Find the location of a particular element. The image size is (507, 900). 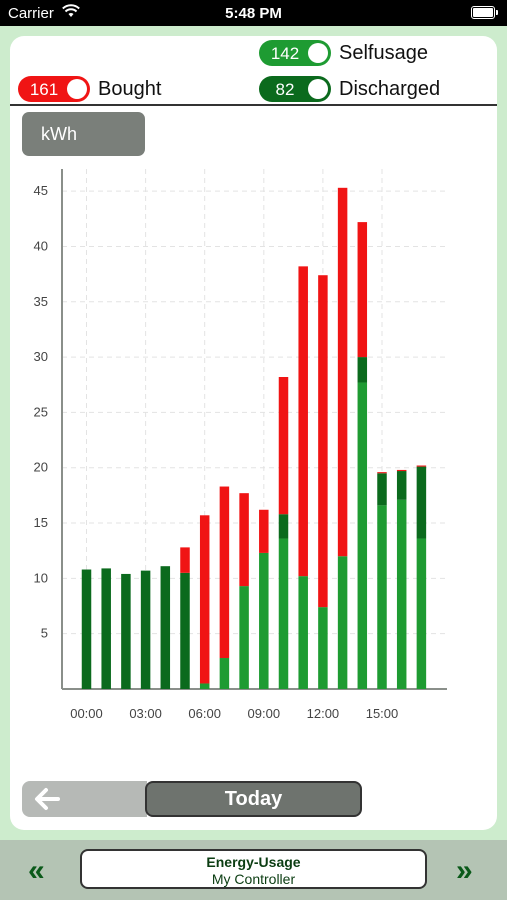

x-tick-label: 15:00 is located at coordinates (382, 713).